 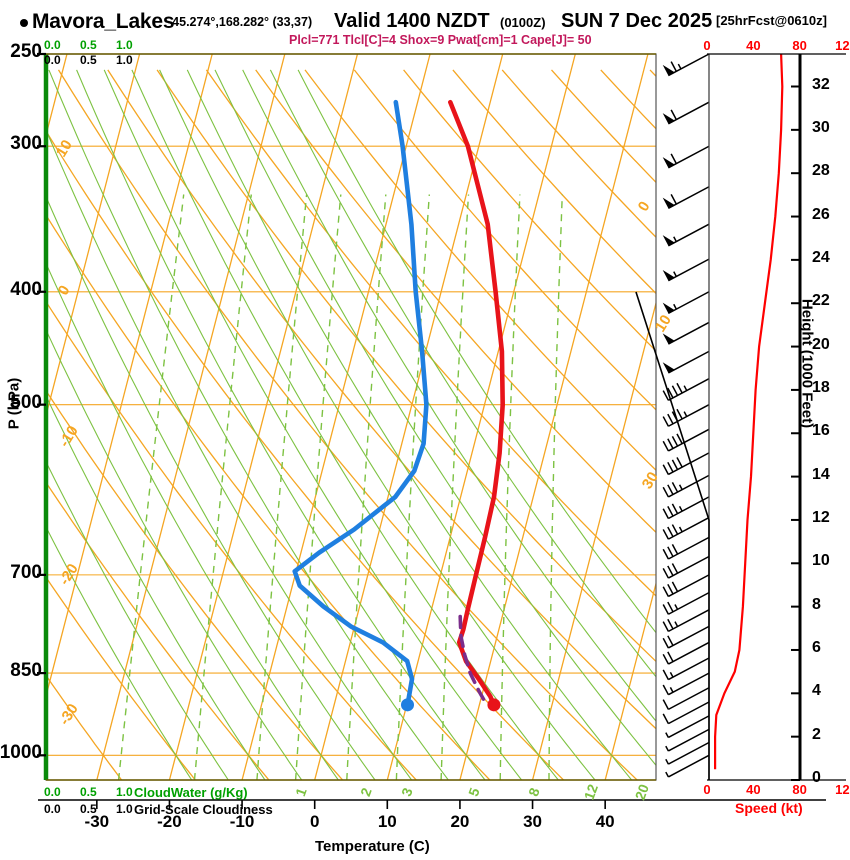 What do you see at coordinates (821, 474) in the screenshot?
I see `height-tick-14: 14` at bounding box center [821, 474].